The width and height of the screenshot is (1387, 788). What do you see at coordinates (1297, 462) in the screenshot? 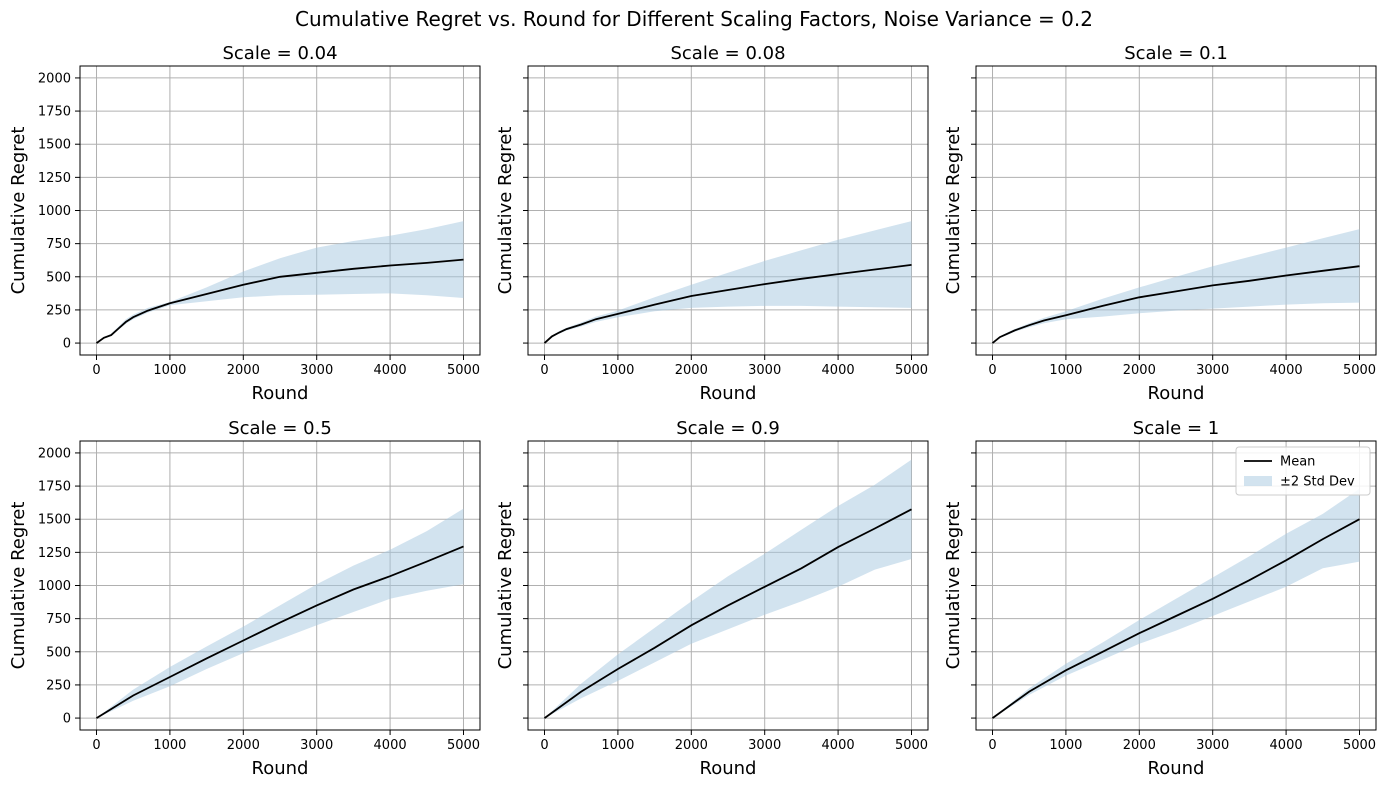
I see `legend-mean-label: Mean` at bounding box center [1297, 462].